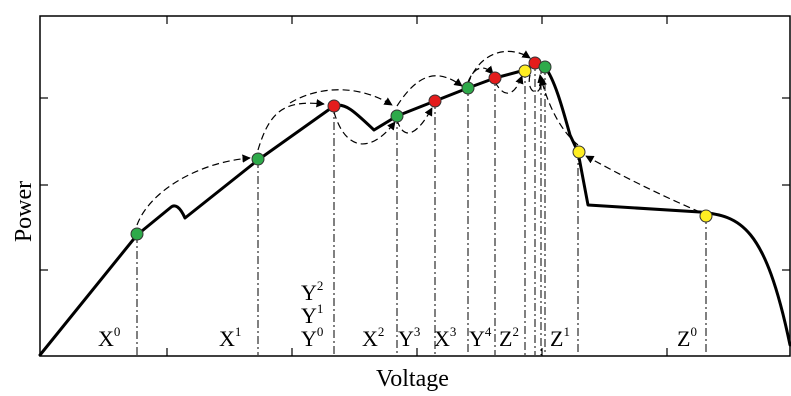 This screenshot has height=396, width=791. What do you see at coordinates (24, 211) in the screenshot?
I see `y-axis-title: Power` at bounding box center [24, 211].